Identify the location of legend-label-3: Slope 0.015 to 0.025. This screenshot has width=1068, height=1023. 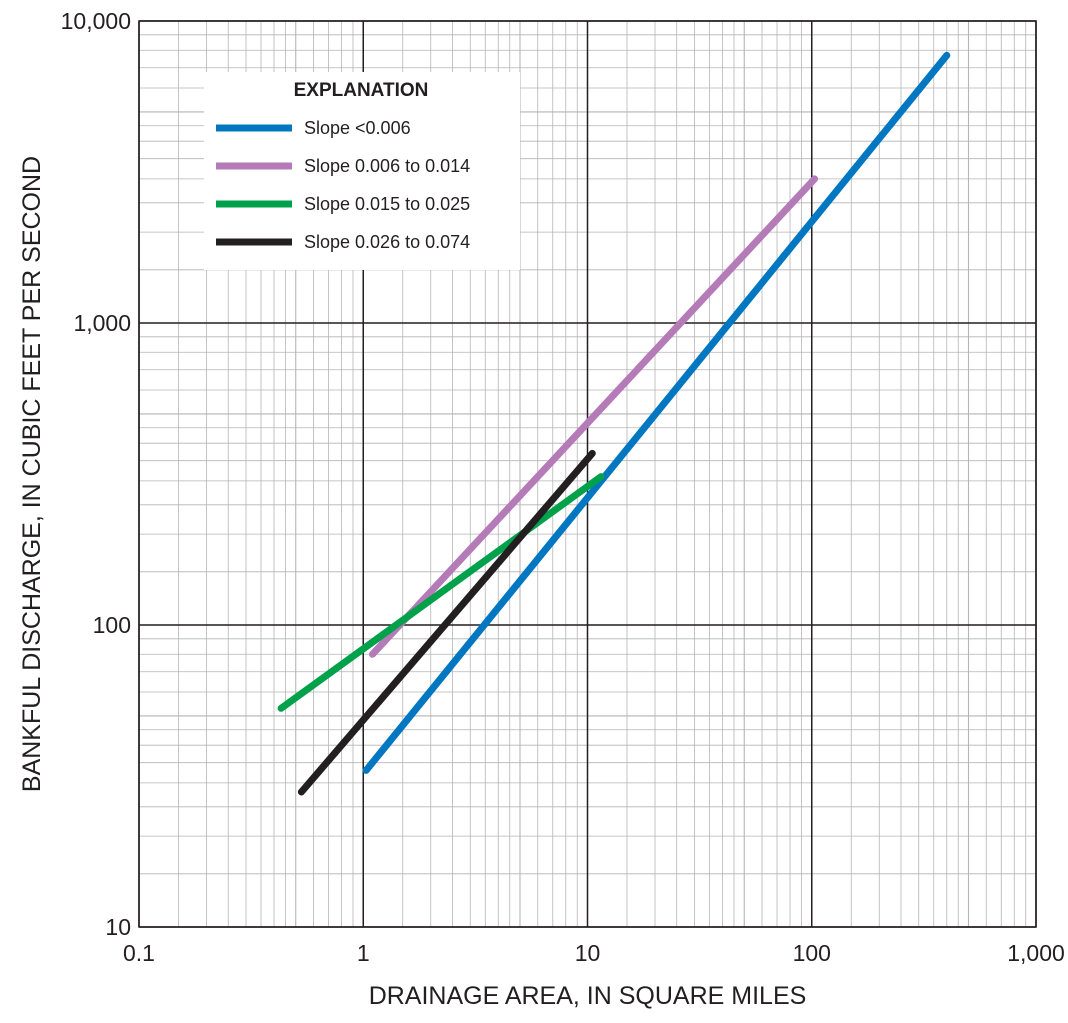
(387, 204).